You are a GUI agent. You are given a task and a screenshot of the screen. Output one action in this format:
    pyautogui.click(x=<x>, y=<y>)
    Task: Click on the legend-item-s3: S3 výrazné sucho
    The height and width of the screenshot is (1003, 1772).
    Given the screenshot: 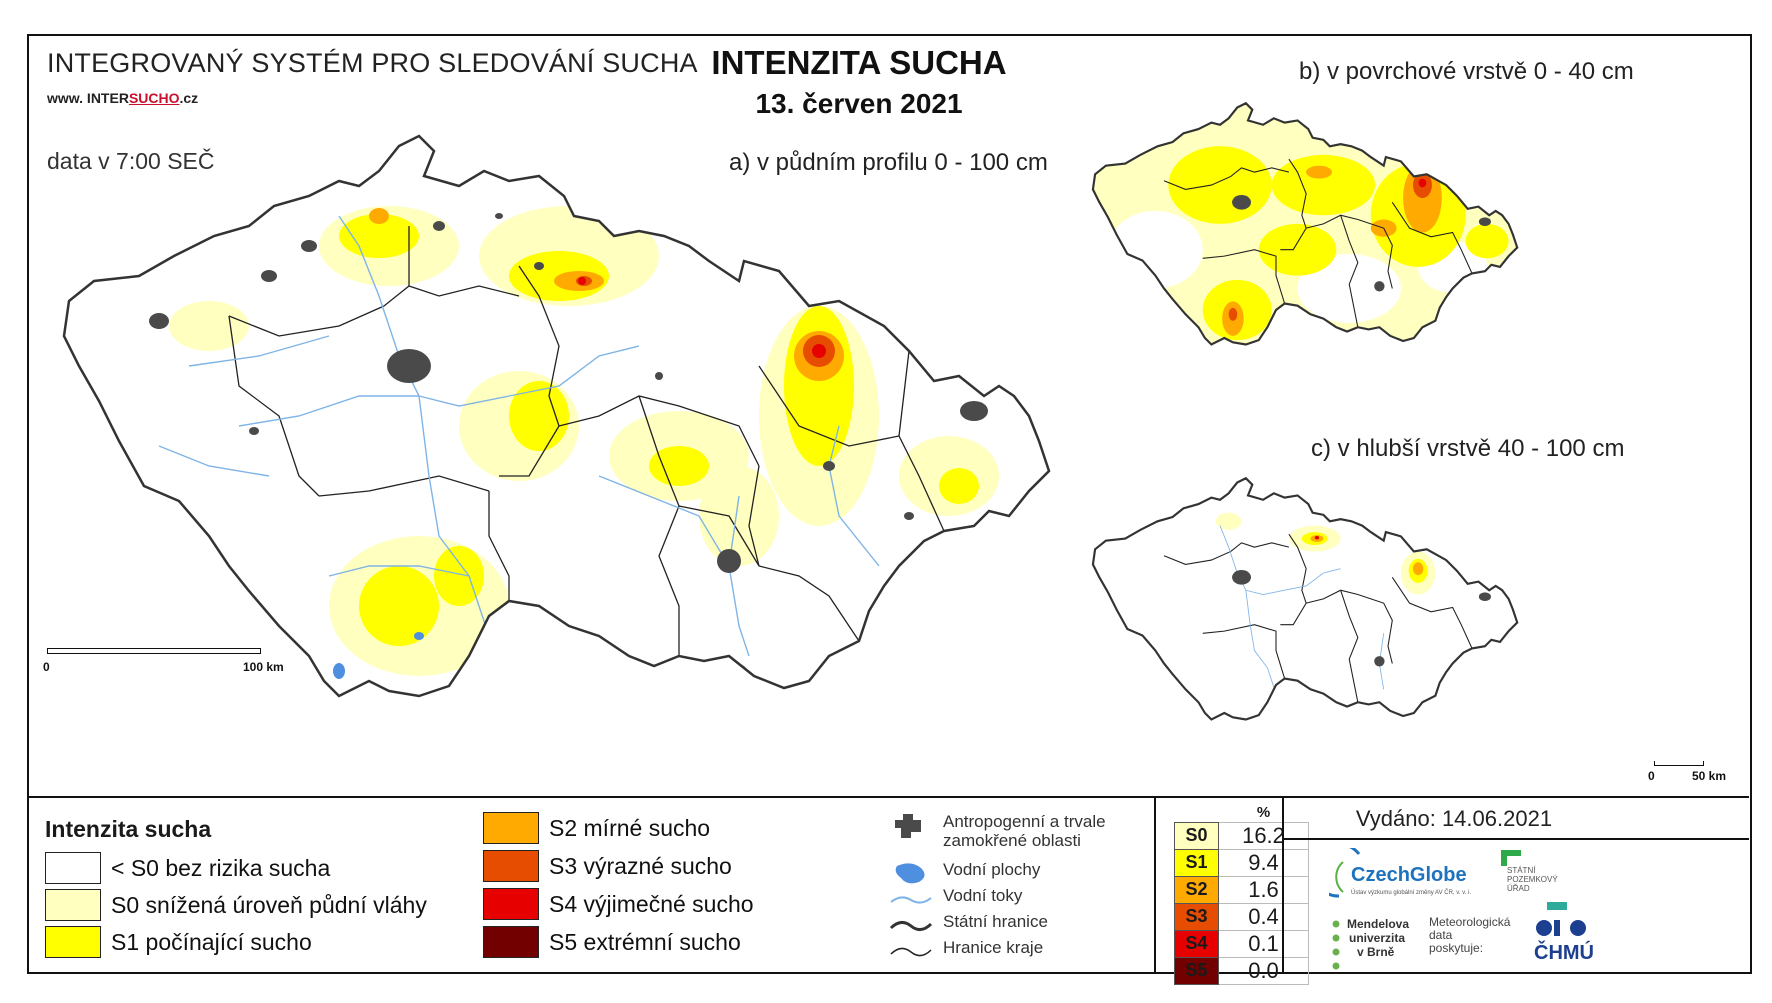 What is the action you would take?
    pyautogui.click(x=607, y=866)
    